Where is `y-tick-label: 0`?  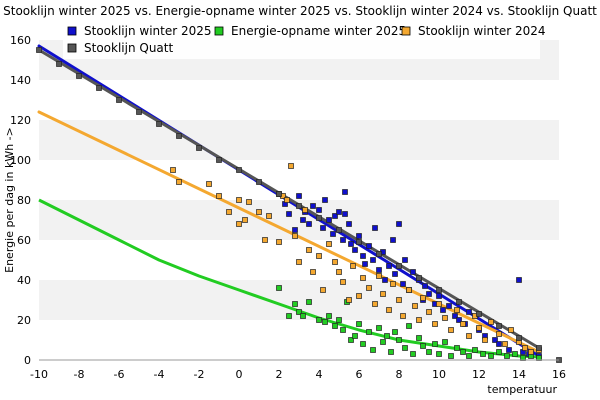
y-tick-label: 0 is located at coordinates (27, 360).